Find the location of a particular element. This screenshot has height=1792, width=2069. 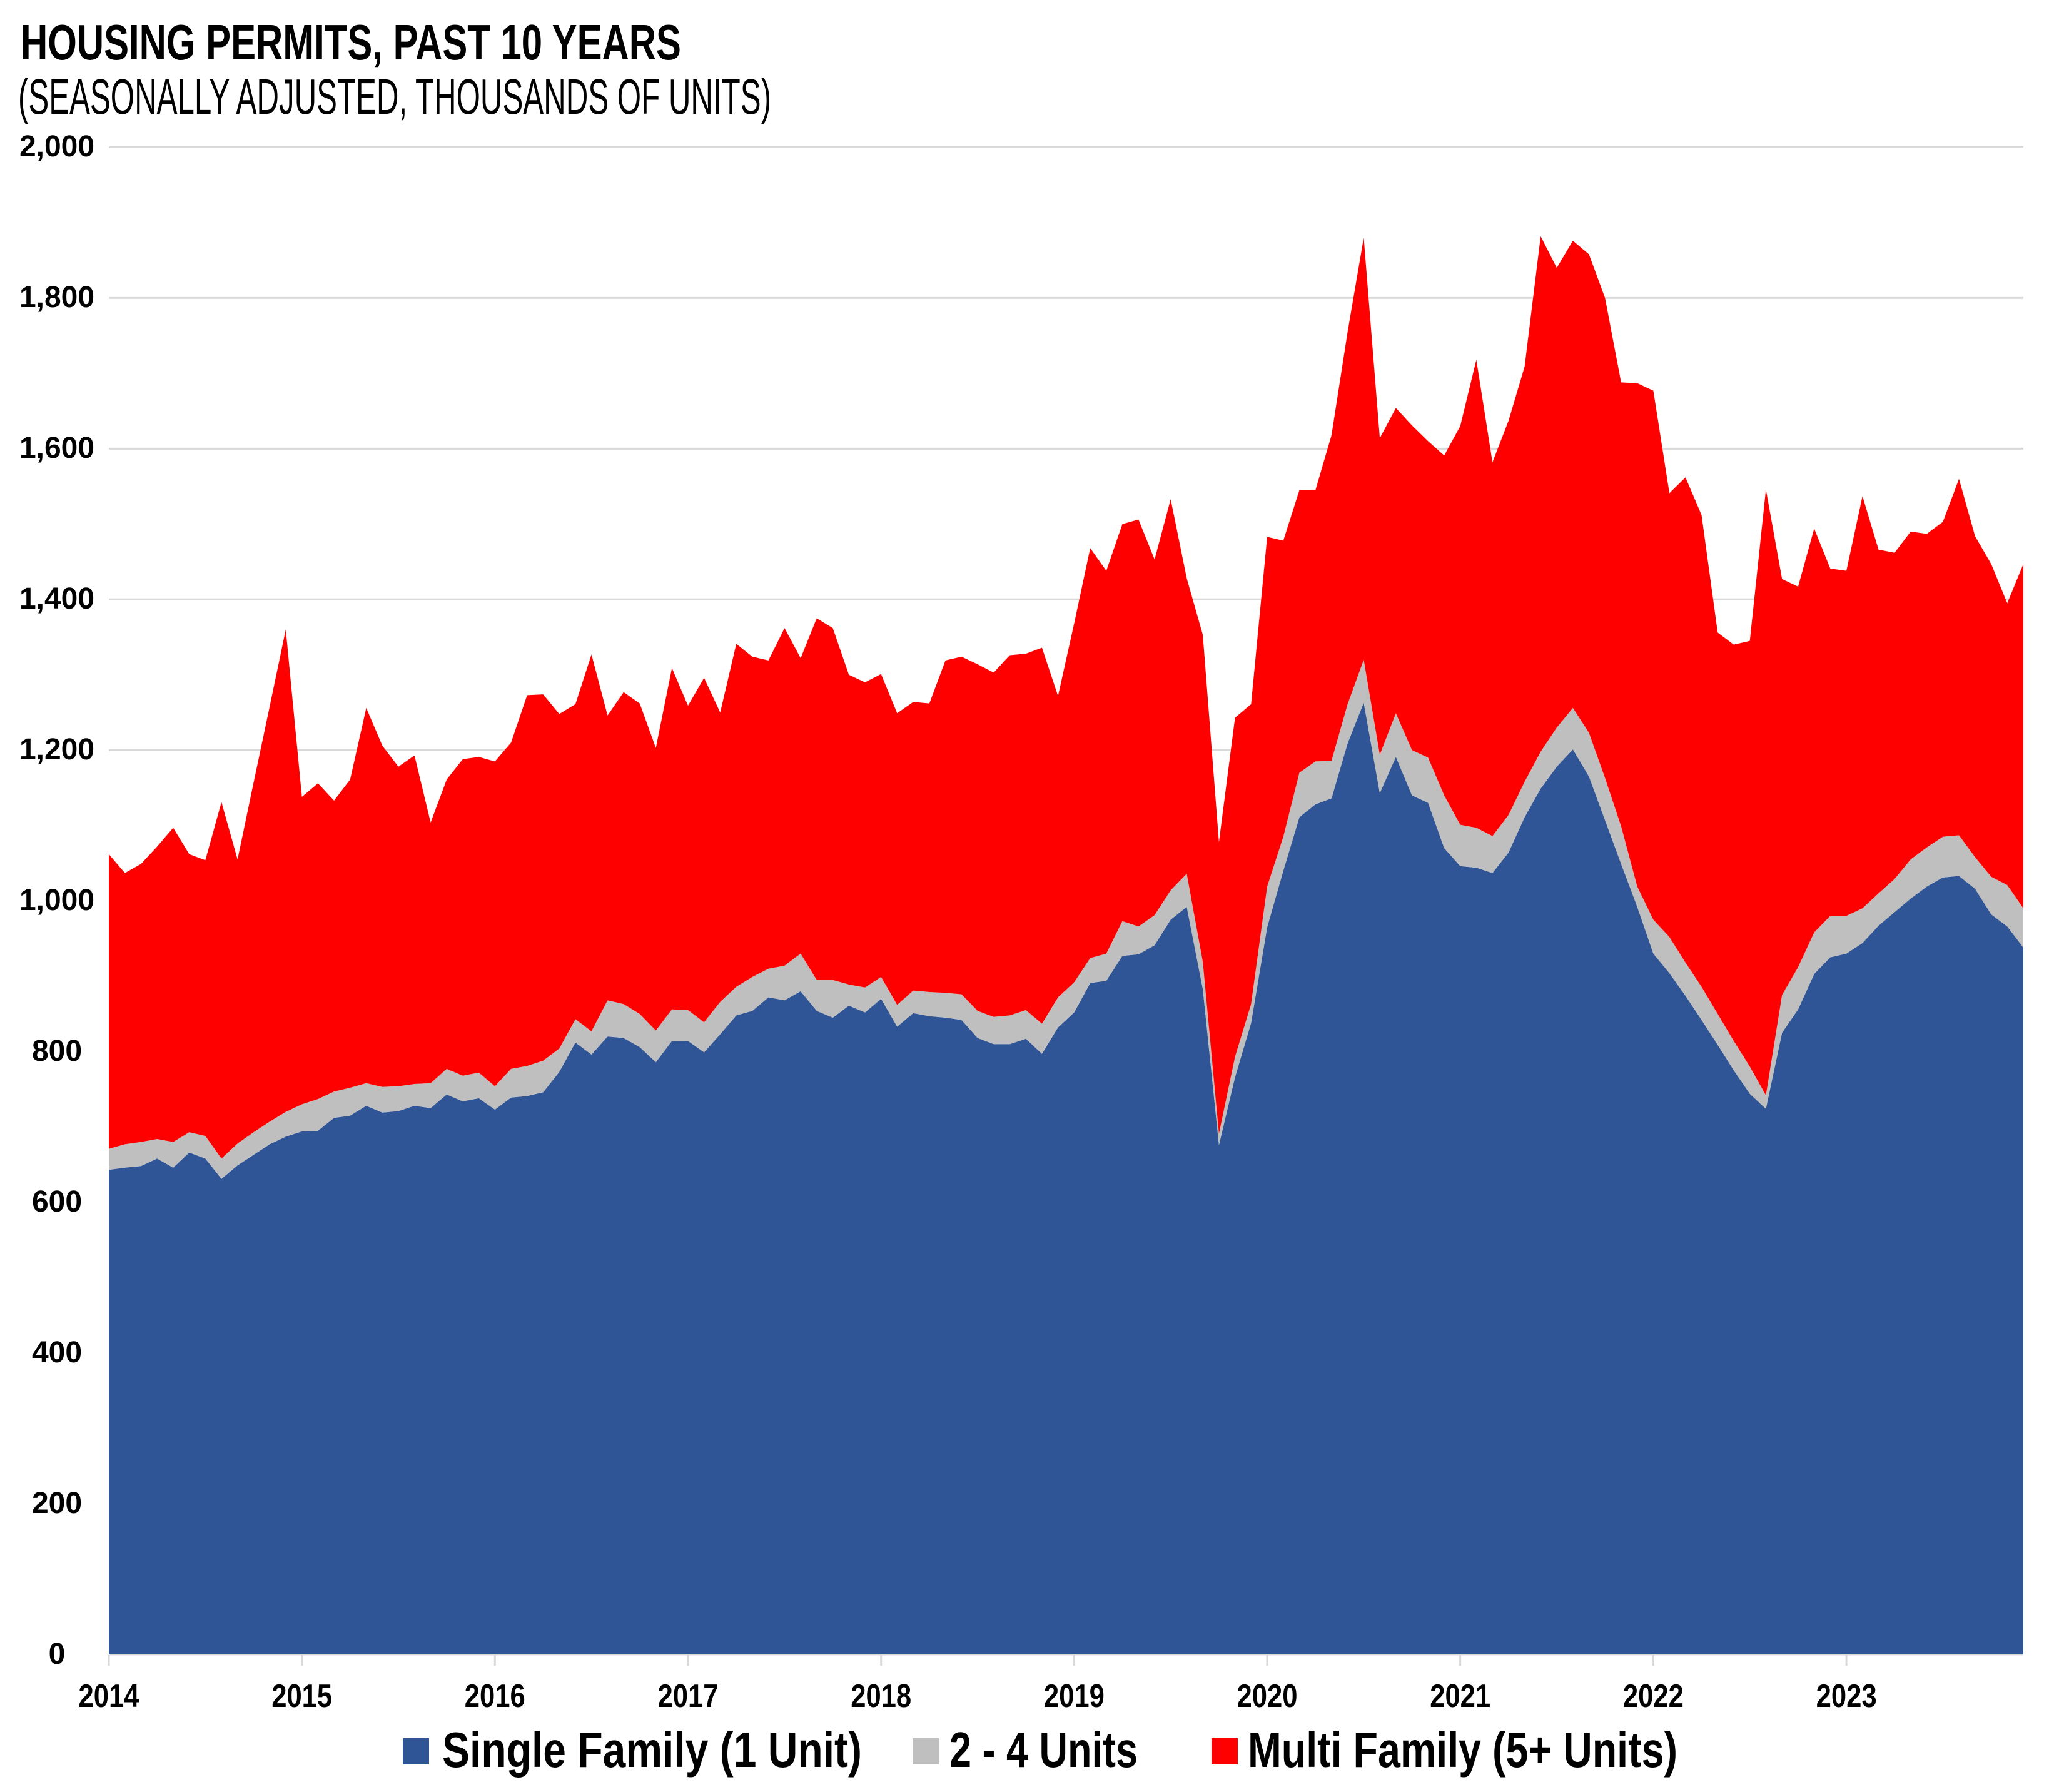

svg-text: 600 is located at coordinates (57, 1201).